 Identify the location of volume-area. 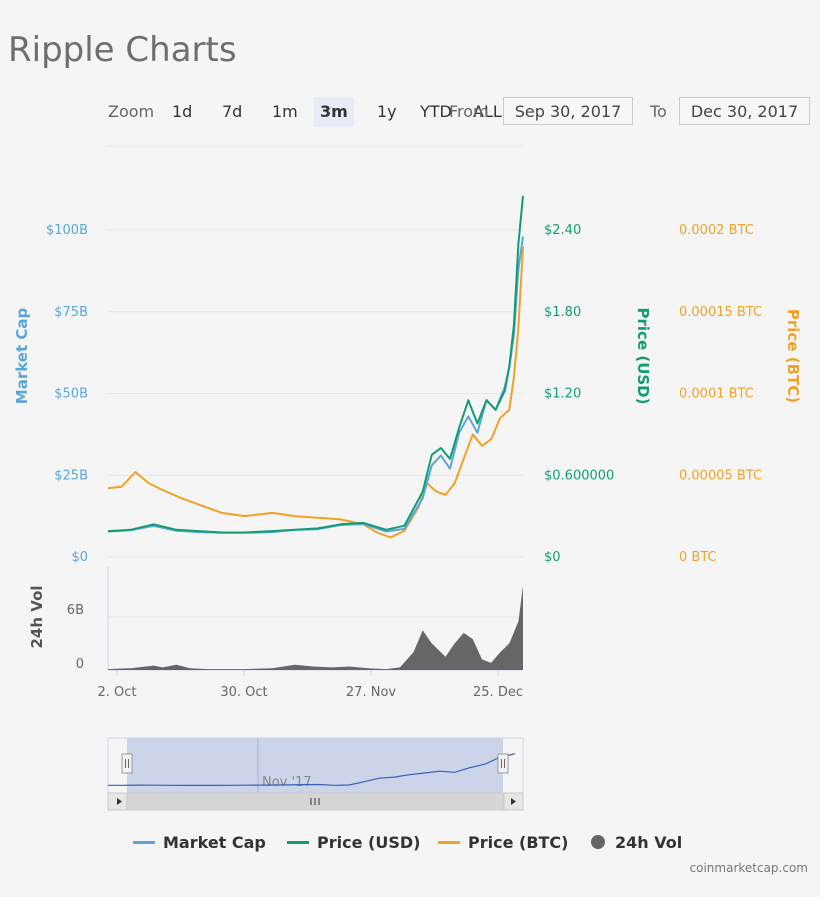
(315, 628).